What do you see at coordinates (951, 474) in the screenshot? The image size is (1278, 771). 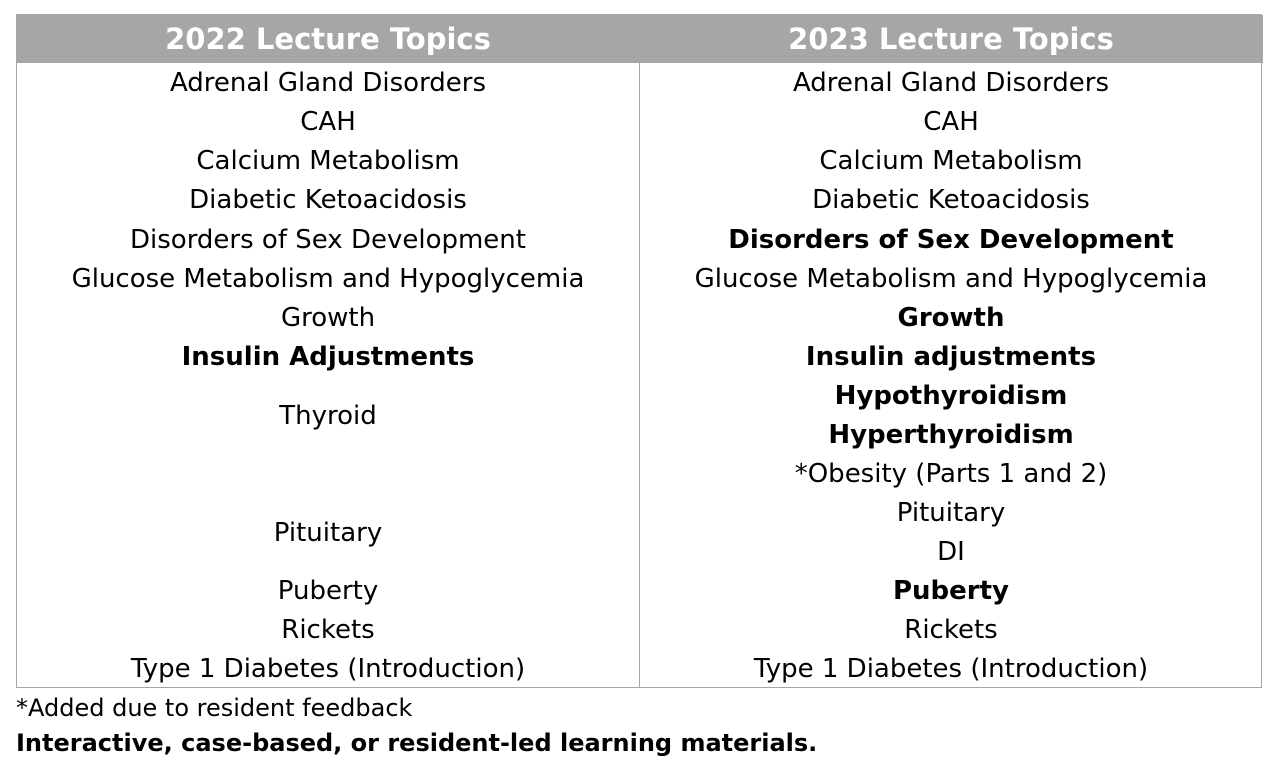 I see `topic-2023: *Obesity (Parts 1 and 2)` at bounding box center [951, 474].